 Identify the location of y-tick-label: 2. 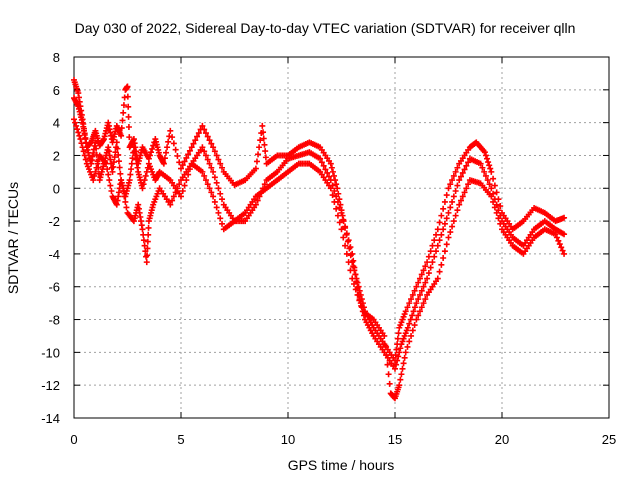
(56, 155).